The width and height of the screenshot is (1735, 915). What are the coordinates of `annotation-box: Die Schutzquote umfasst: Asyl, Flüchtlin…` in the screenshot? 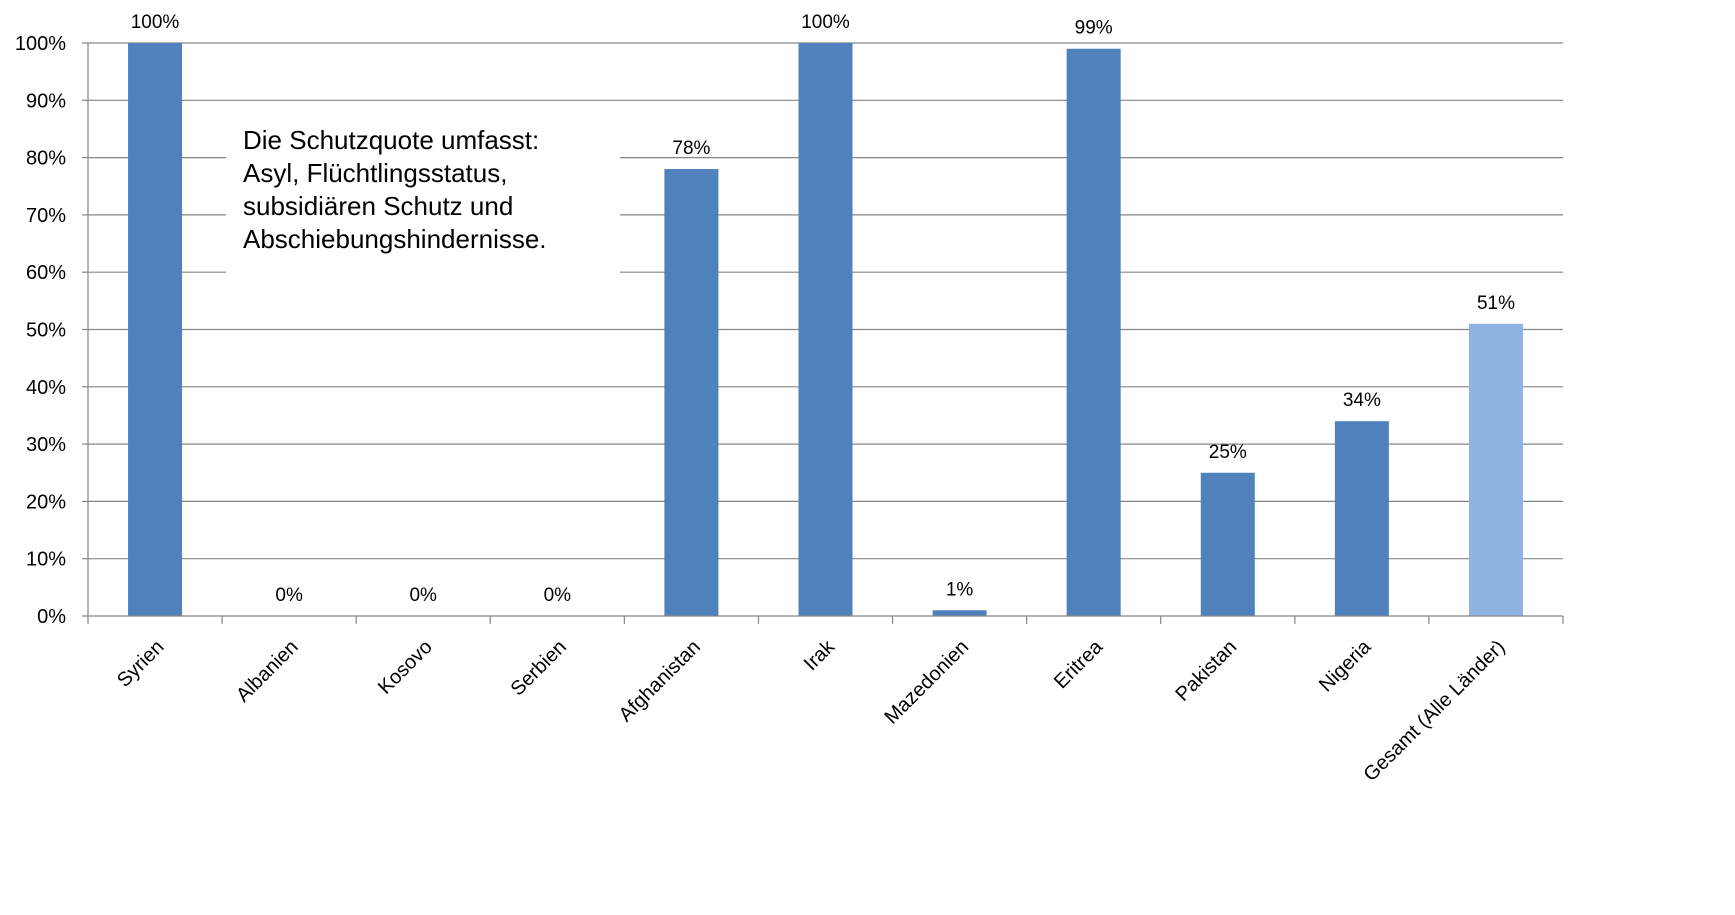 It's located at (423, 196).